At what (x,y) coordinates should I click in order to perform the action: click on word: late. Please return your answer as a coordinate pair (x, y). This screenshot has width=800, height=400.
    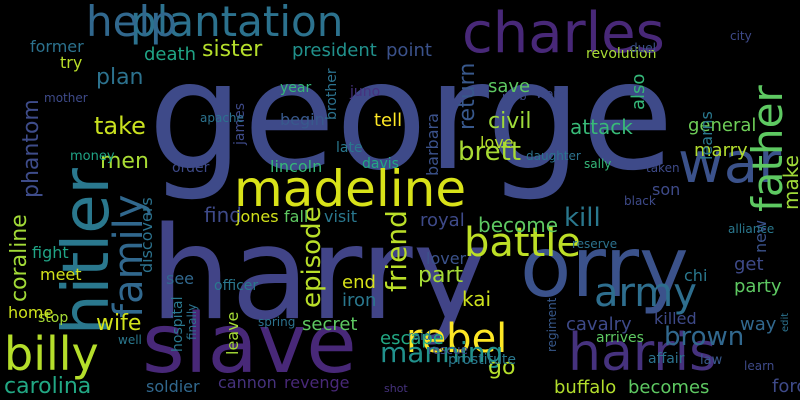
    Looking at the image, I should click on (349, 148).